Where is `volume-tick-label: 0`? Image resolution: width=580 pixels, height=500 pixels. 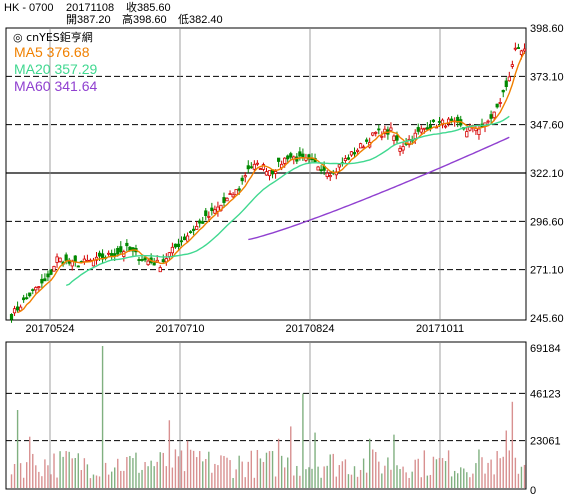 volume-tick-label: 0 is located at coordinates (533, 491).